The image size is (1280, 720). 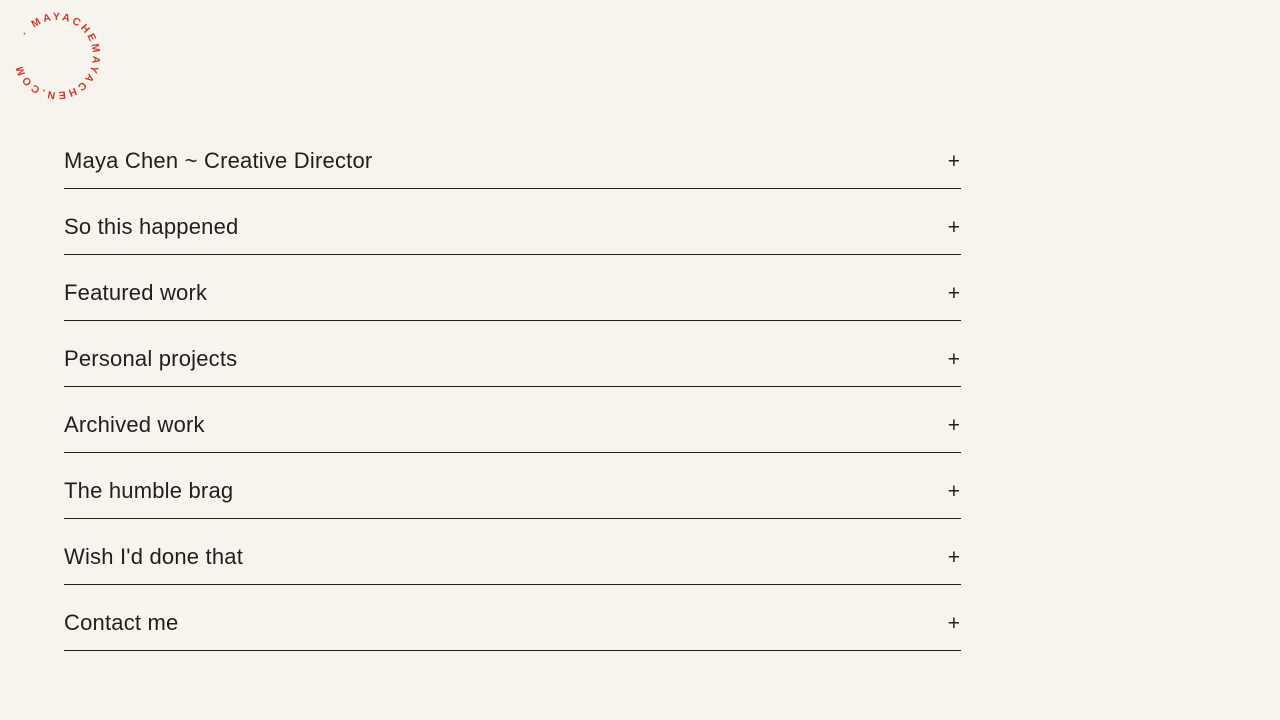 I want to click on site-logo: · MAYACHEMAYACHEN.COM, so click(x=57, y=56).